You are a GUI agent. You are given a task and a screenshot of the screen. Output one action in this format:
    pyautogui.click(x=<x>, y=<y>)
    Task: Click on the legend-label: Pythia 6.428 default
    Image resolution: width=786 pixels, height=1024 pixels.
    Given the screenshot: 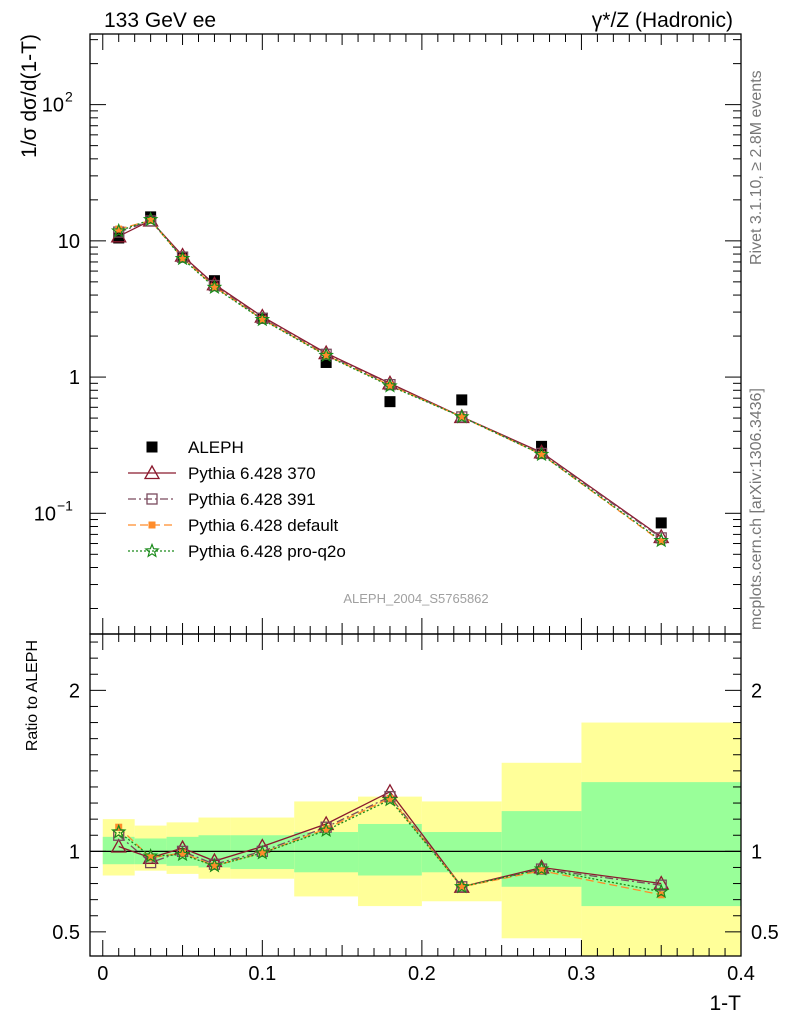 What is the action you would take?
    pyautogui.click(x=263, y=525)
    